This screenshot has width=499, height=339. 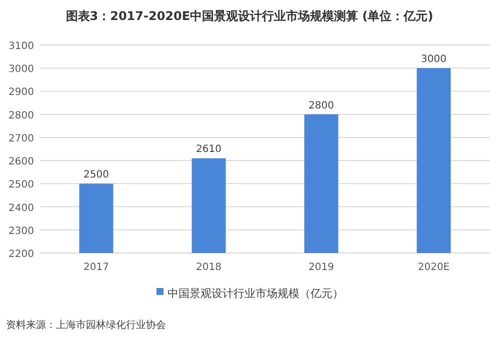 What do you see at coordinates (434, 267) in the screenshot?
I see `x-tick-label: 2020E` at bounding box center [434, 267].